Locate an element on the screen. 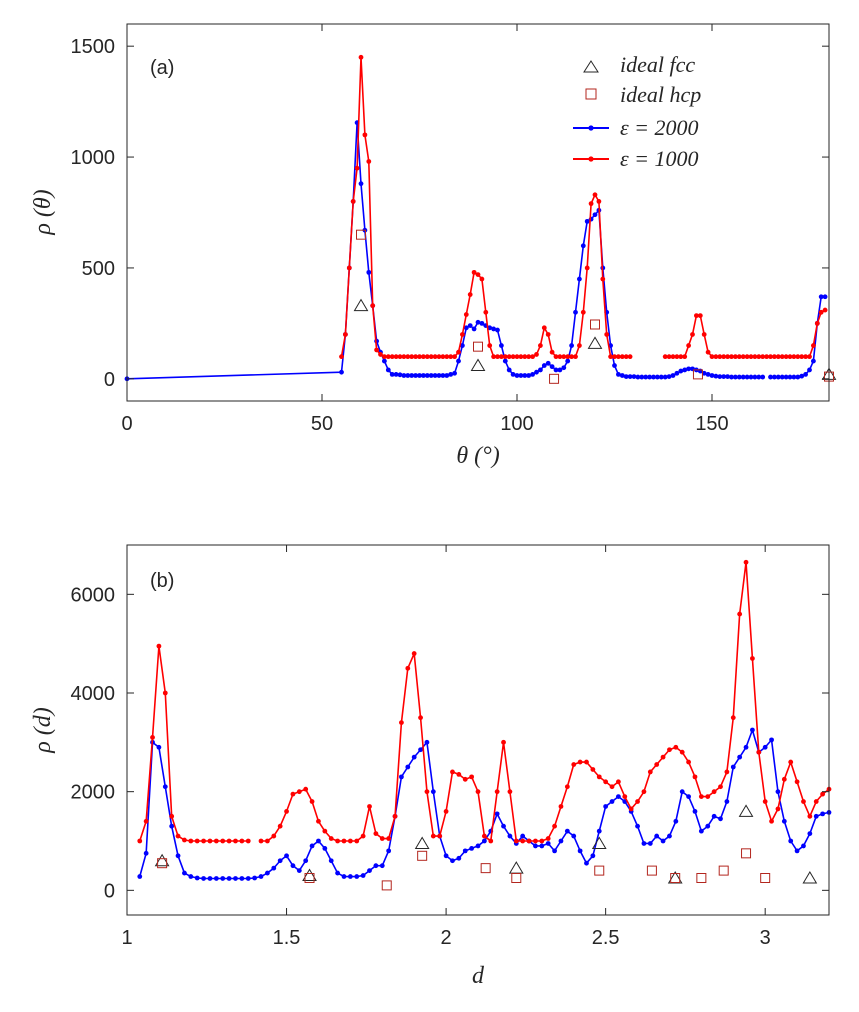 Image resolution: width=859 pixels, height=1012 pixels. legend-hcp-label: ideal hcp is located at coordinates (660, 94).